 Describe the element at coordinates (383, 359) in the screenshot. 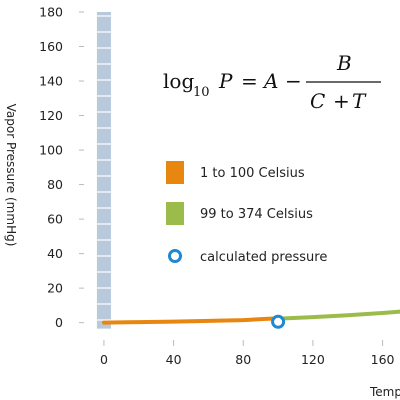

I see `x-tick-label-160: 160` at that location.